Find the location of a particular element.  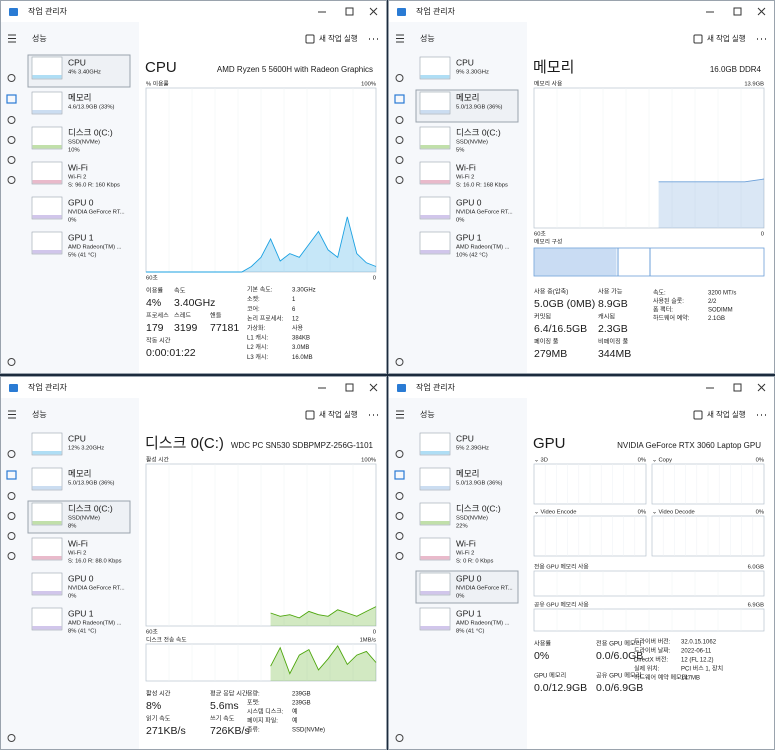

run-task-icon is located at coordinates (310, 39).